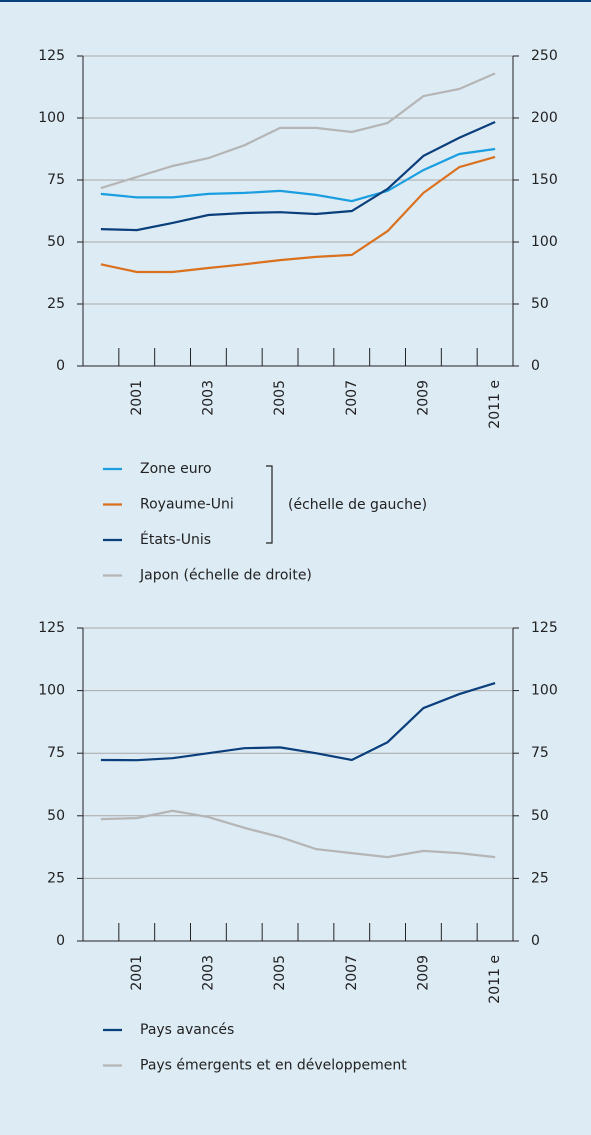 Image resolution: width=591 pixels, height=1135 pixels. Describe the element at coordinates (187, 1030) in the screenshot. I see `legend-label: Pays avancés` at that location.